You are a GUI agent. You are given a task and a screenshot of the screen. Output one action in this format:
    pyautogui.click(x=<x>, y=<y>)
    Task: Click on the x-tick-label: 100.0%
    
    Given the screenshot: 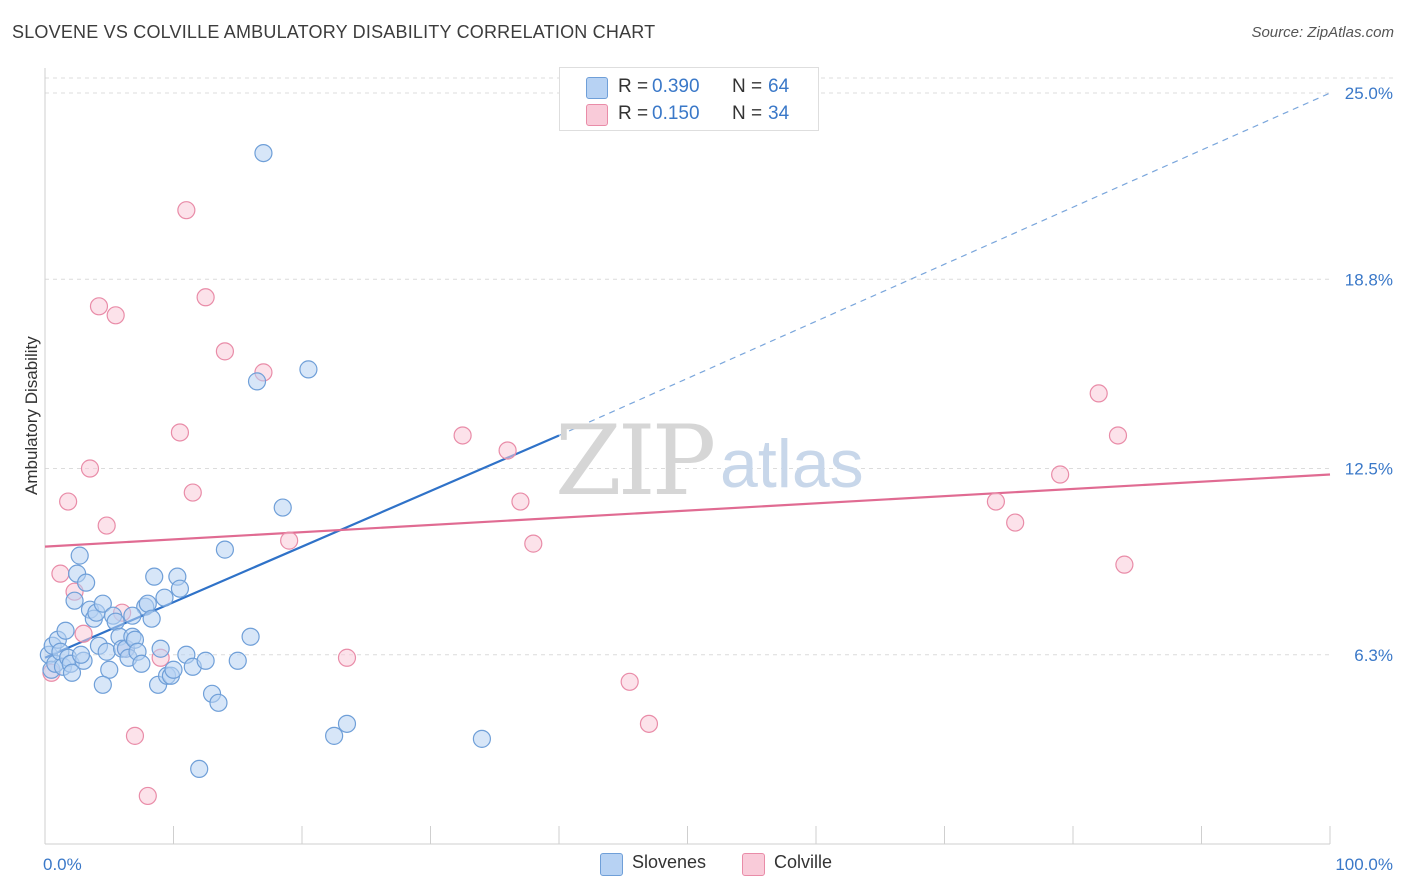 What is the action you would take?
    pyautogui.click(x=1364, y=864)
    